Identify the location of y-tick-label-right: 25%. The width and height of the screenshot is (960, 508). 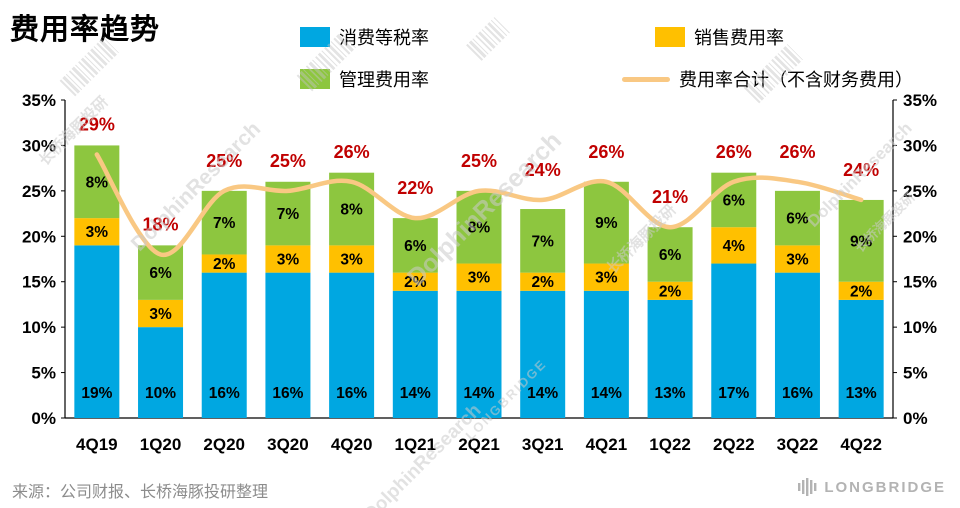
(920, 191).